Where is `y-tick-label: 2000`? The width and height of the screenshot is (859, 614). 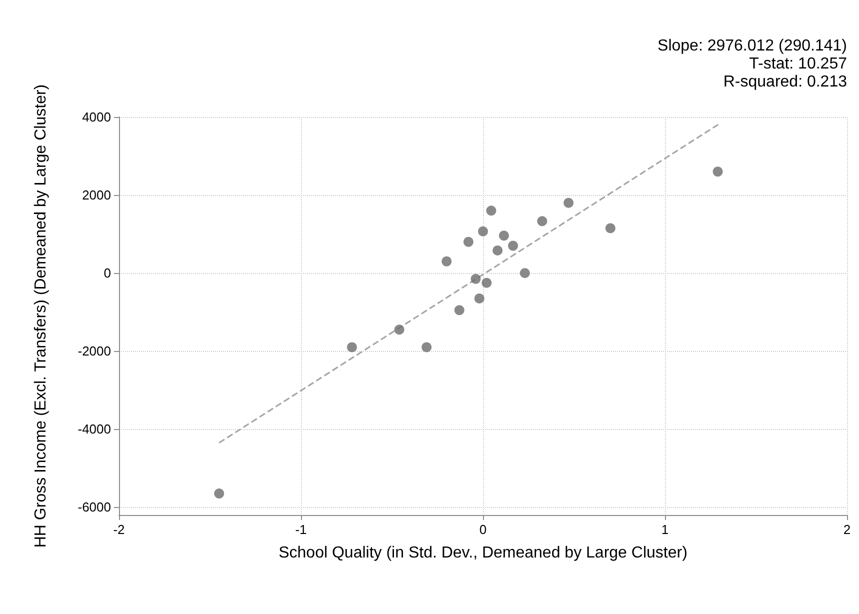
y-tick-label: 2000 is located at coordinates (96, 195).